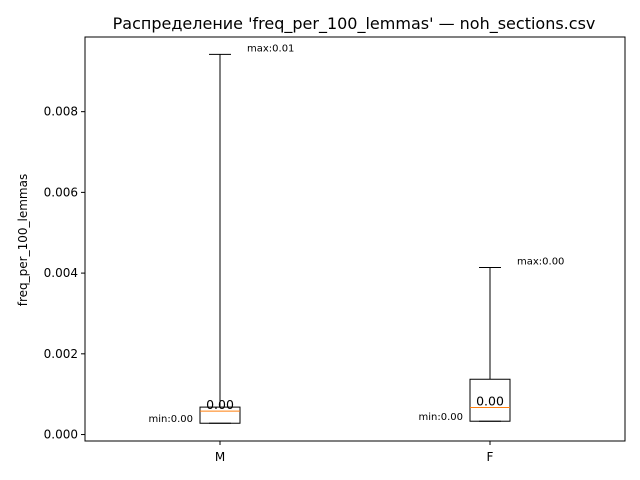 The width and height of the screenshot is (640, 480). What do you see at coordinates (61, 273) in the screenshot?
I see `y-tick-label: 0.004` at bounding box center [61, 273].